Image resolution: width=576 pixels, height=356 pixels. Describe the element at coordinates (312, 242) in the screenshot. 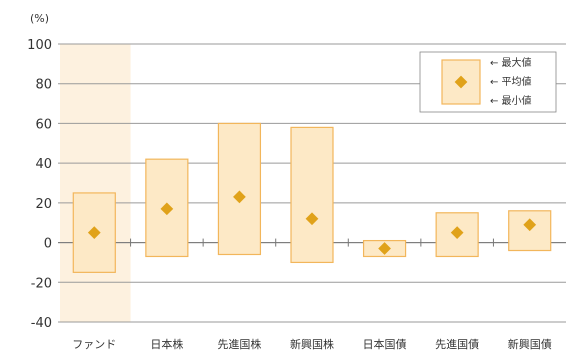

I see `x-axis-tick-marks` at that location.